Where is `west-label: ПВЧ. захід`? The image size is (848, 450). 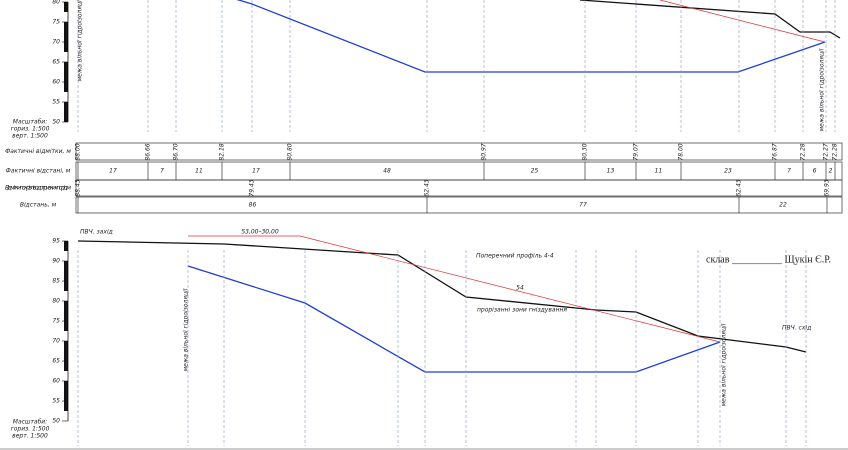 west-label: ПВЧ. захід is located at coordinates (96, 232).